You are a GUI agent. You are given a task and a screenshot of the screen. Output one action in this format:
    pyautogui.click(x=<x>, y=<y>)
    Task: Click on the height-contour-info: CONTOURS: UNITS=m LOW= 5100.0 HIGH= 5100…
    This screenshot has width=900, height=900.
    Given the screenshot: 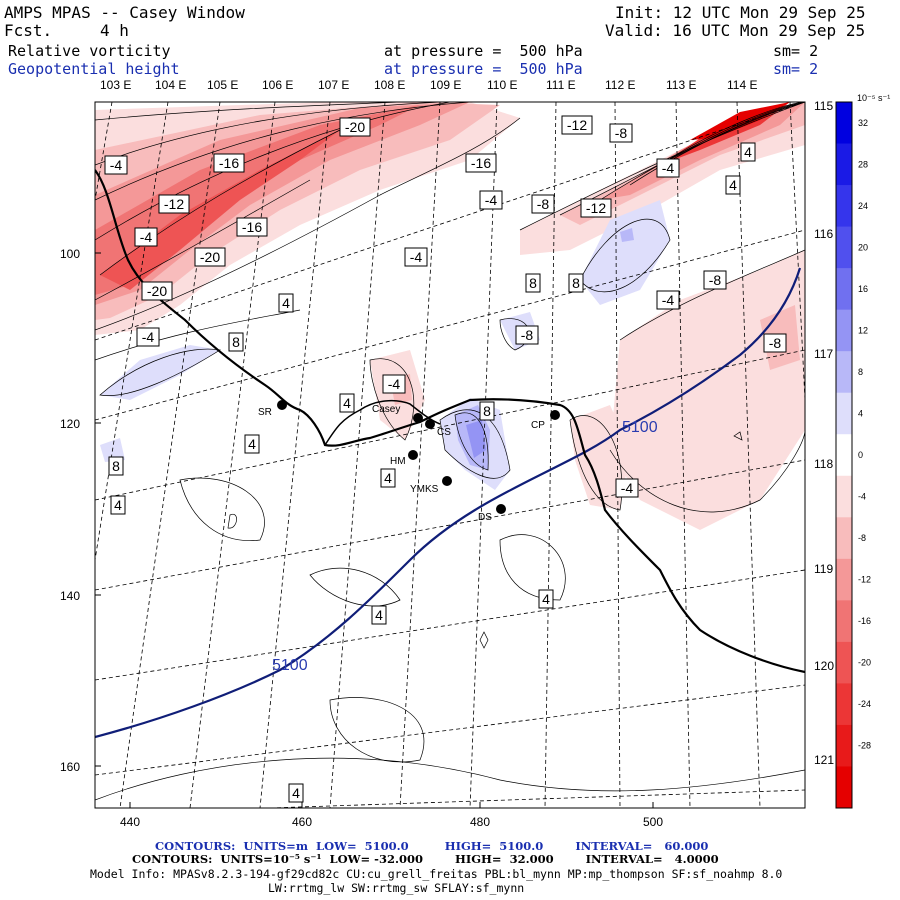 What is the action you would take?
    pyautogui.click(x=431, y=846)
    